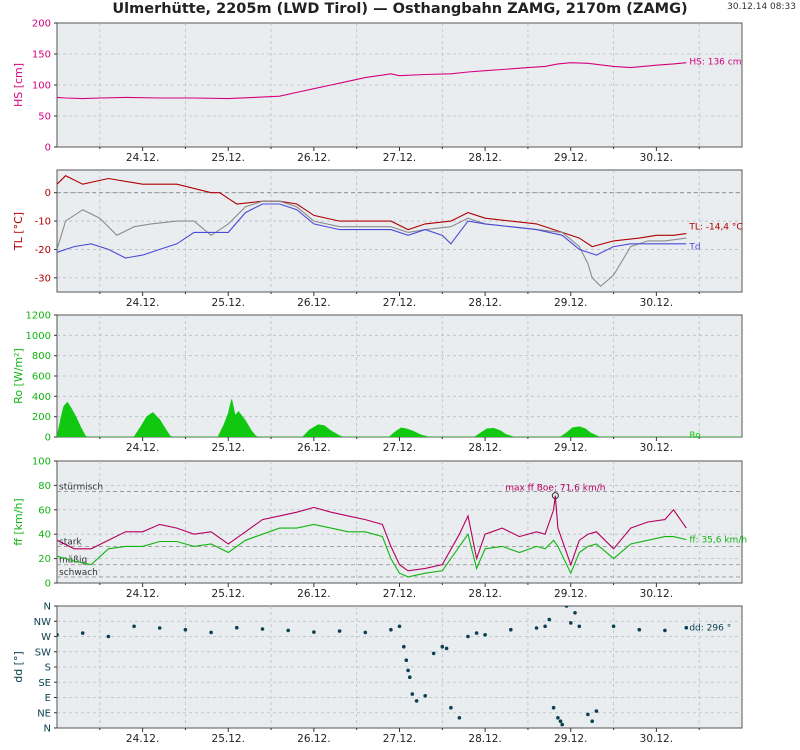 This screenshot has height=750, width=800. Describe the element at coordinates (44, 117) in the screenshot. I see `hs-ytick-label: 50` at that location.